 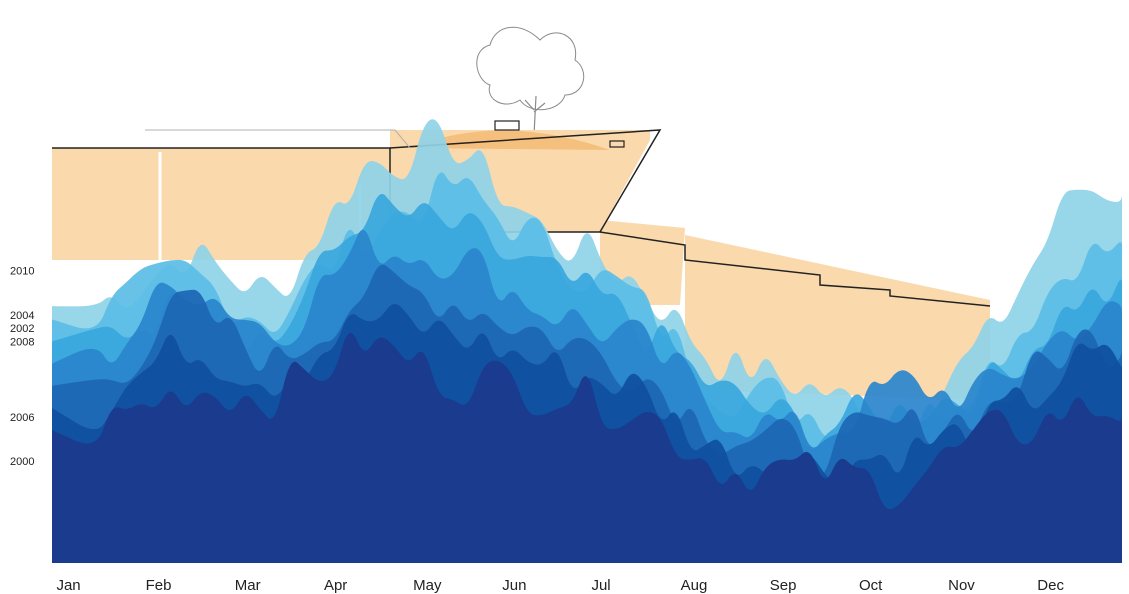 What do you see at coordinates (427, 585) in the screenshot?
I see `month-label: May` at bounding box center [427, 585].